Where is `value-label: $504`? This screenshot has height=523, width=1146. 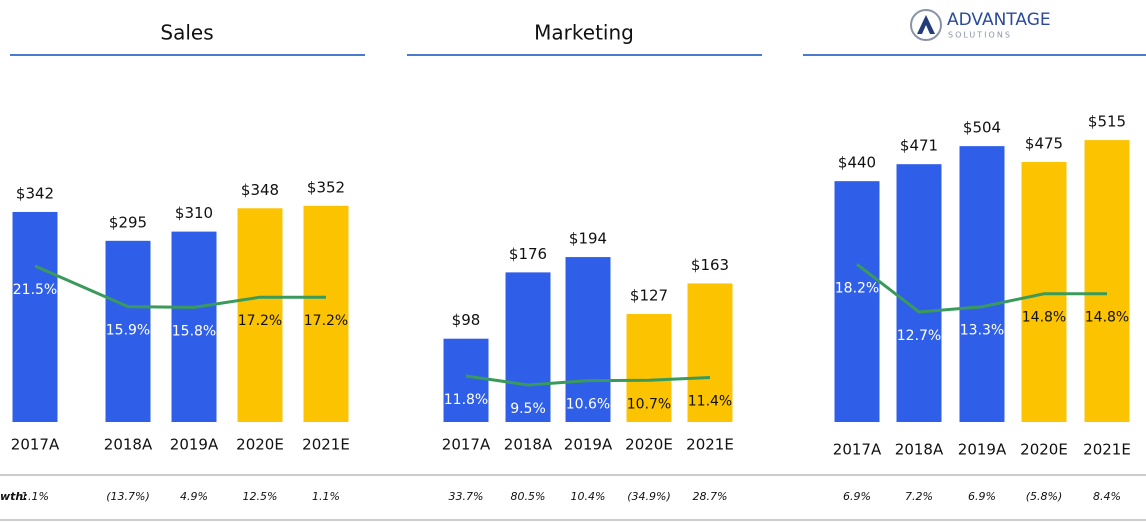 value-label: $504 is located at coordinates (982, 128).